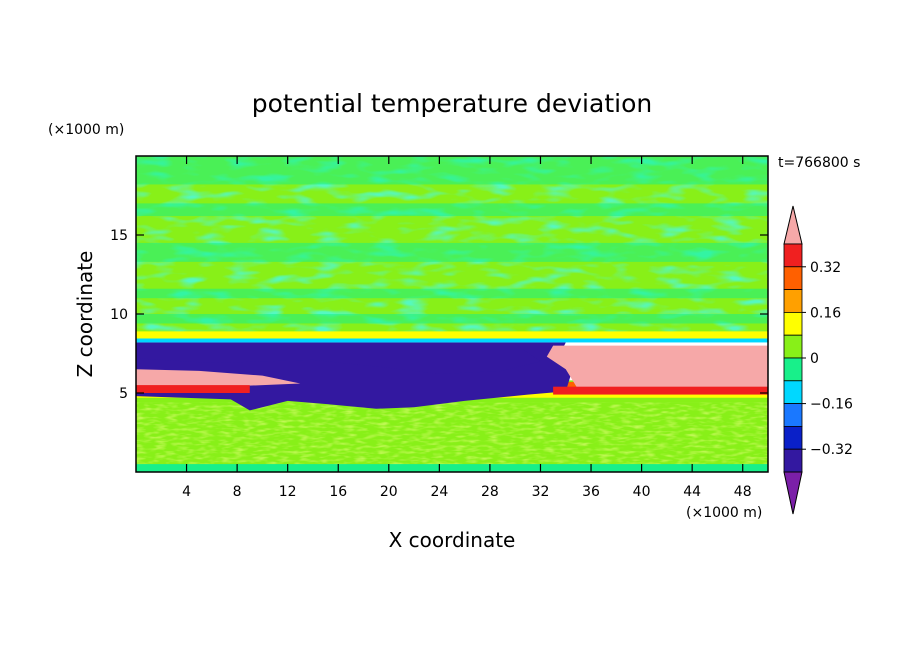 The image size is (904, 654). I want to click on inversion-yellow, so click(452, 335).